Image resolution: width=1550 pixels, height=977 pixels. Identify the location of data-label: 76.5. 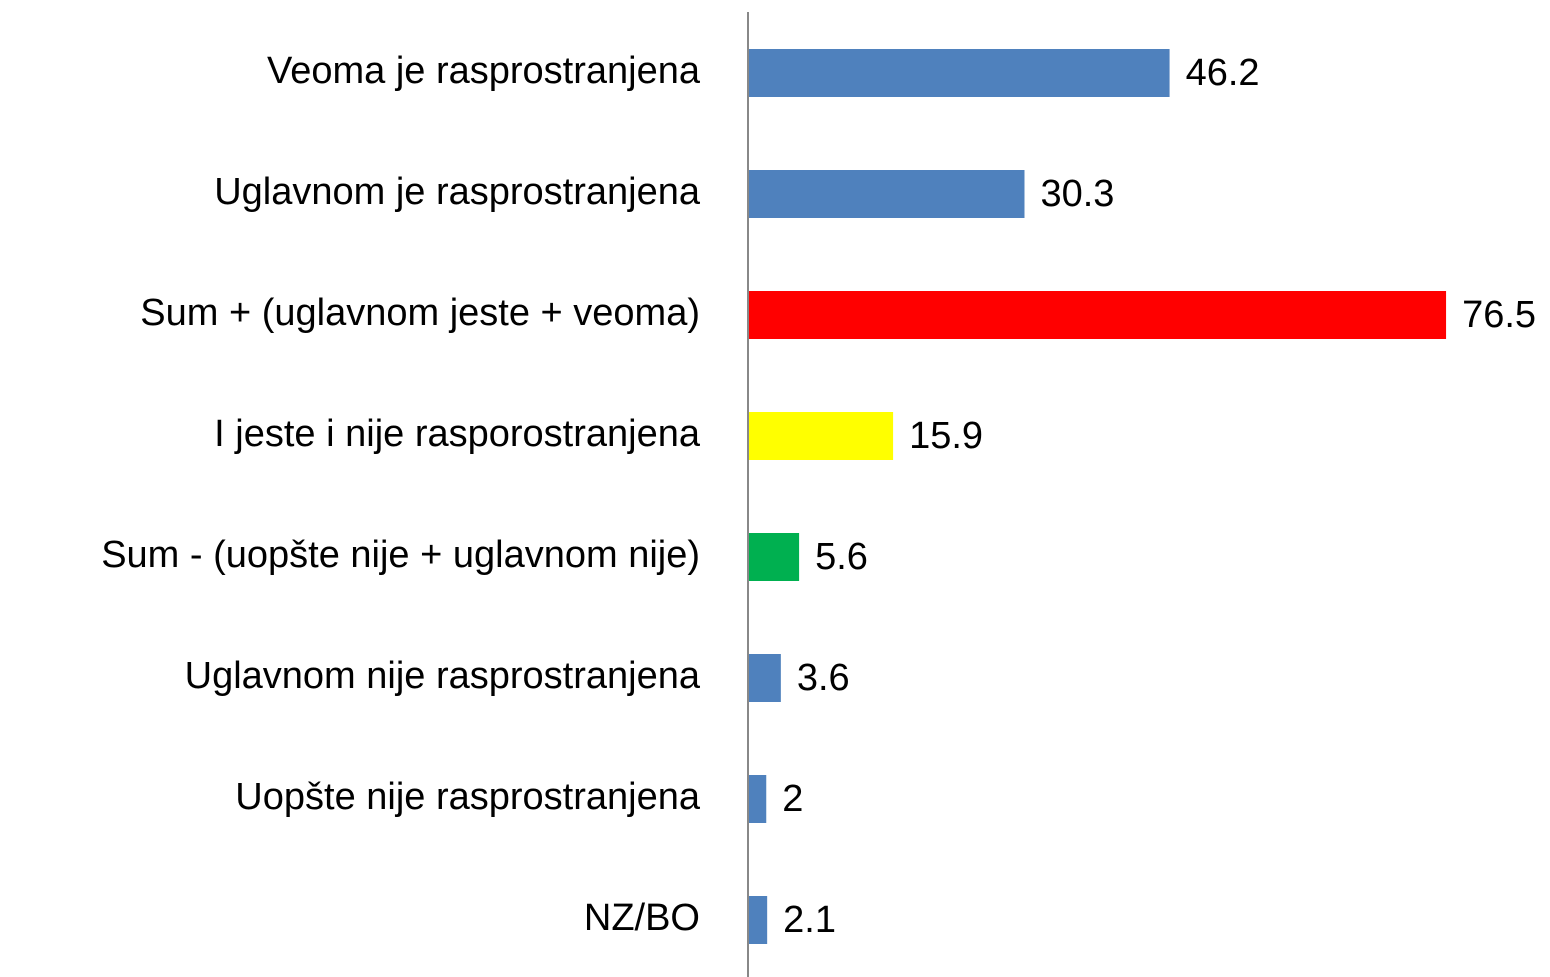
(1499, 315).